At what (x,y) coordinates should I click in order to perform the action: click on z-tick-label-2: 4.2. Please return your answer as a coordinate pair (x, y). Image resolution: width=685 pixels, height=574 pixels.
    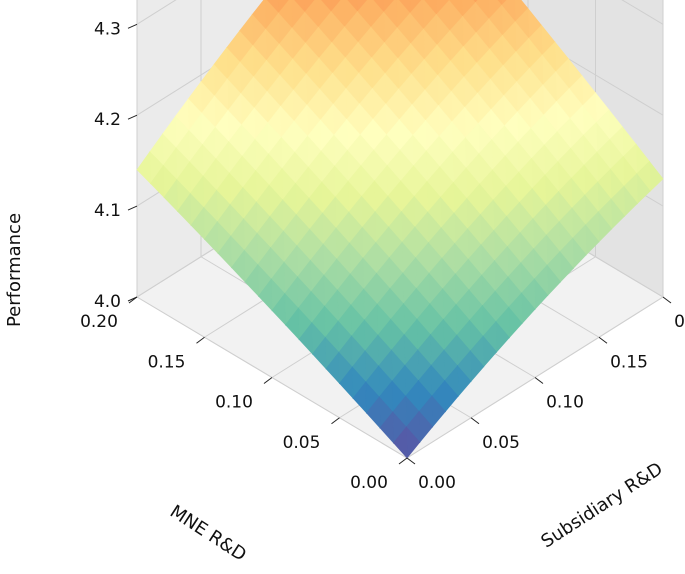
    Looking at the image, I should click on (107, 120).